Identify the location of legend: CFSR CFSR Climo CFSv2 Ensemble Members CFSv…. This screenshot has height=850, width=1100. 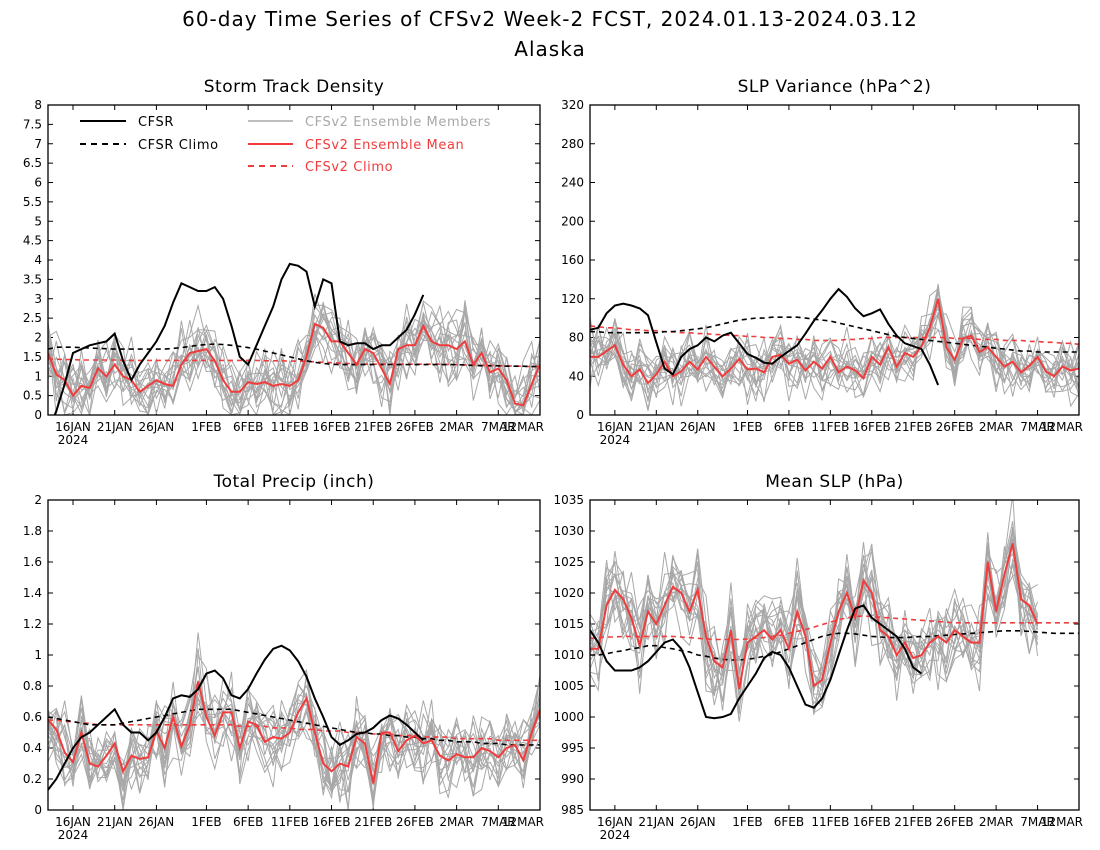
(285, 145).